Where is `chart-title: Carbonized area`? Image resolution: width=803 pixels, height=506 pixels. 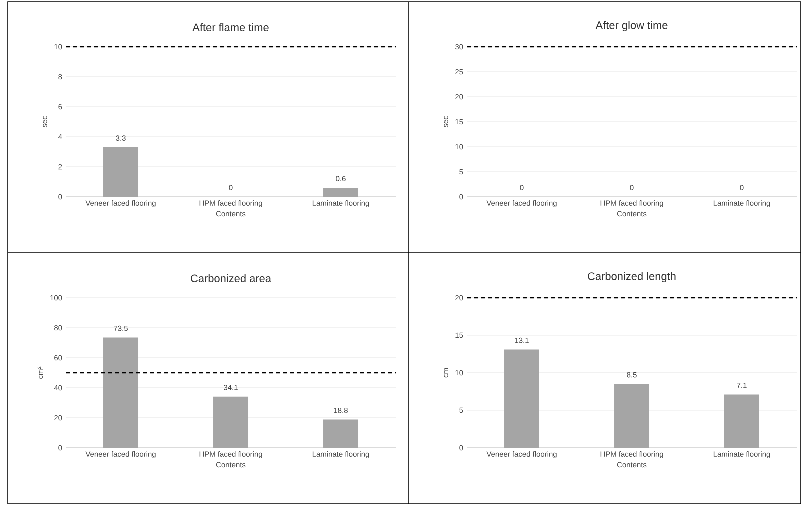 chart-title: Carbonized area is located at coordinates (231, 278).